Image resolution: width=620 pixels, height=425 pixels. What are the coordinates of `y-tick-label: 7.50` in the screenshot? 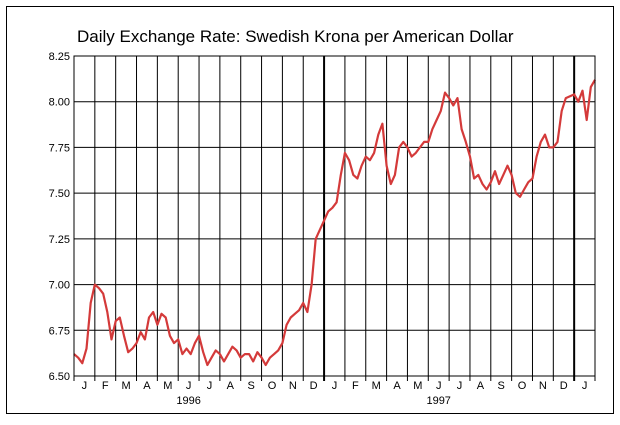 It's located at (59, 194).